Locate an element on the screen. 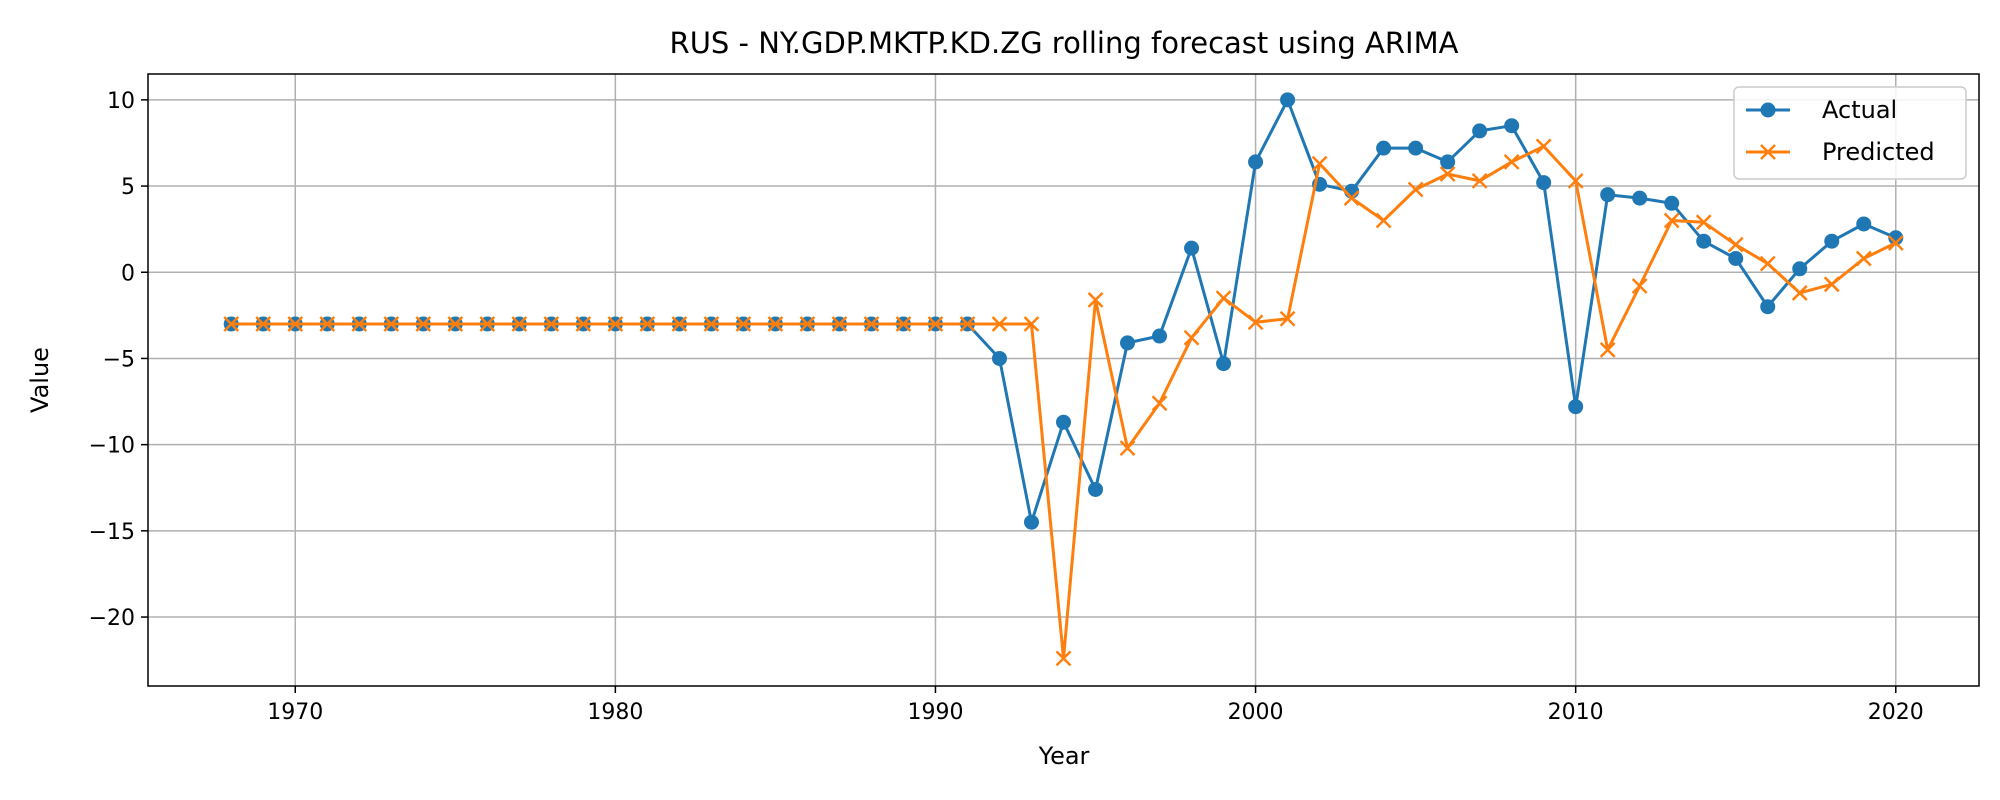 The image size is (2000, 800). legend-item: Actual is located at coordinates (1821, 110).